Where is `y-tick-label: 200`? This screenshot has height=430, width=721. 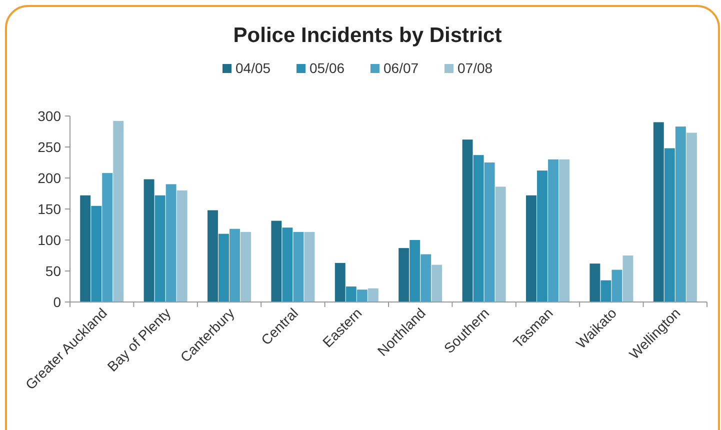
y-tick-label: 200 is located at coordinates (50, 178).